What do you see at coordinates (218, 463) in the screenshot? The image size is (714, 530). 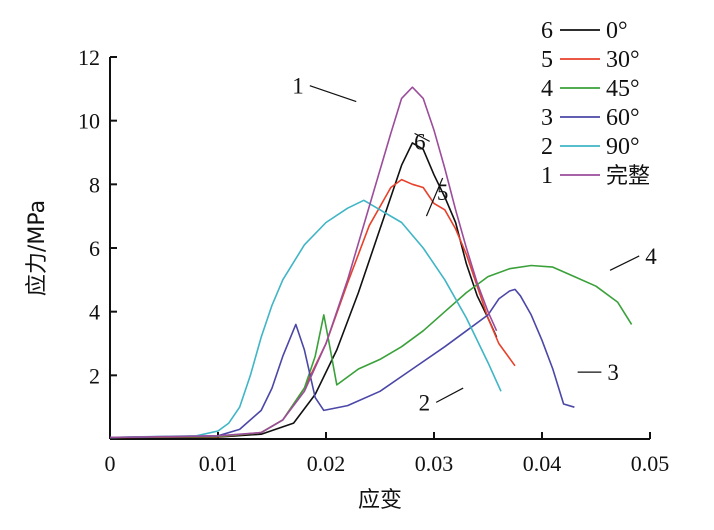 I see `x-tick-label: 0.01` at bounding box center [218, 463].